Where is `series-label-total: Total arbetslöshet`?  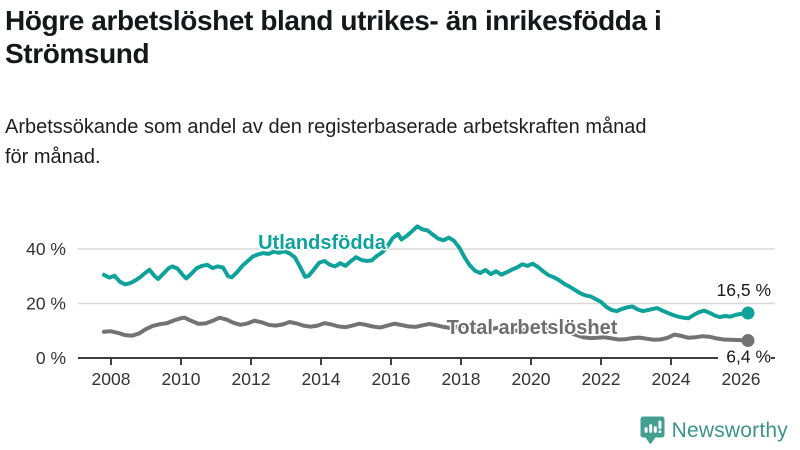 series-label-total: Total arbetslöshet is located at coordinates (532, 328).